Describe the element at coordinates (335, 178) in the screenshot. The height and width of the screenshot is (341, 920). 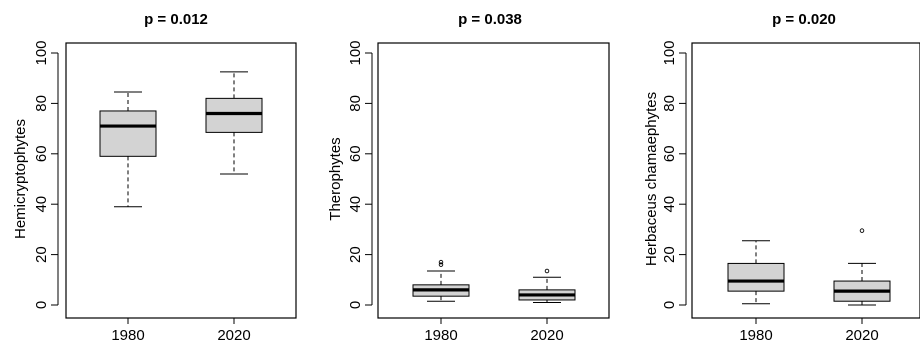
I see `y-axis-label: Therophytes` at that location.